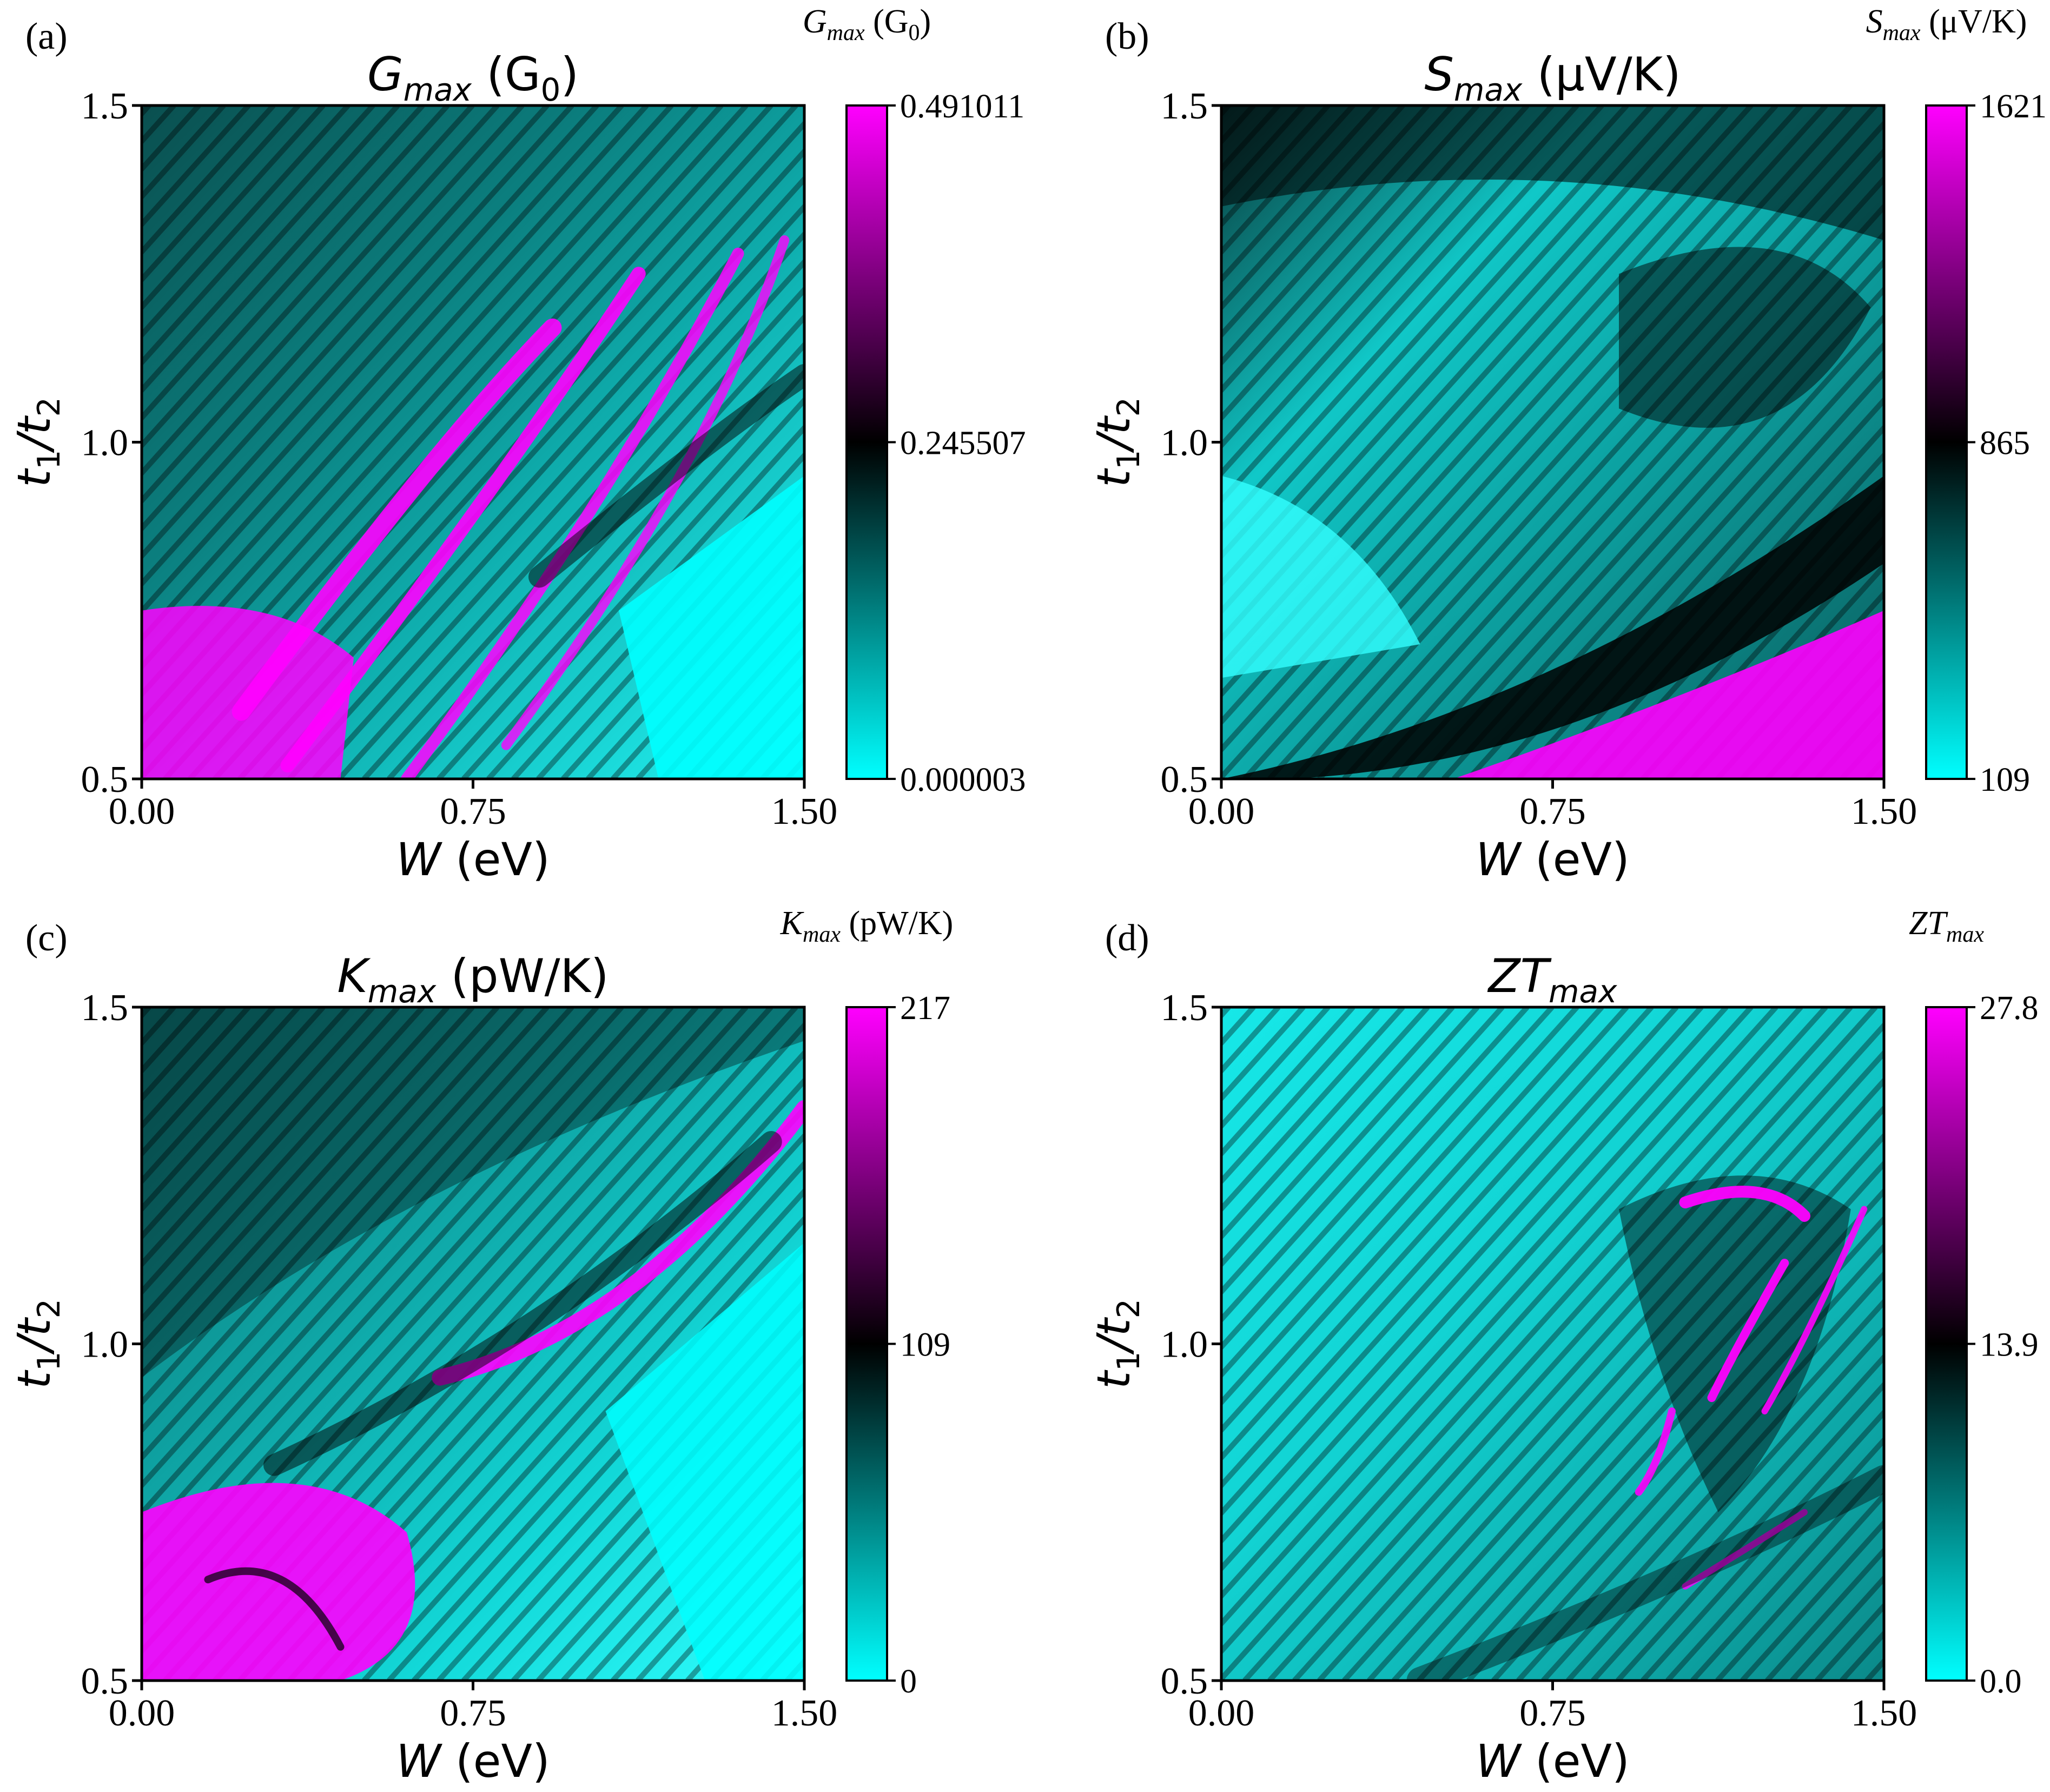 This screenshot has height=1792, width=2050. What do you see at coordinates (867, 24) in the screenshot?
I see `colorbar-label: Gmax (G0)` at bounding box center [867, 24].